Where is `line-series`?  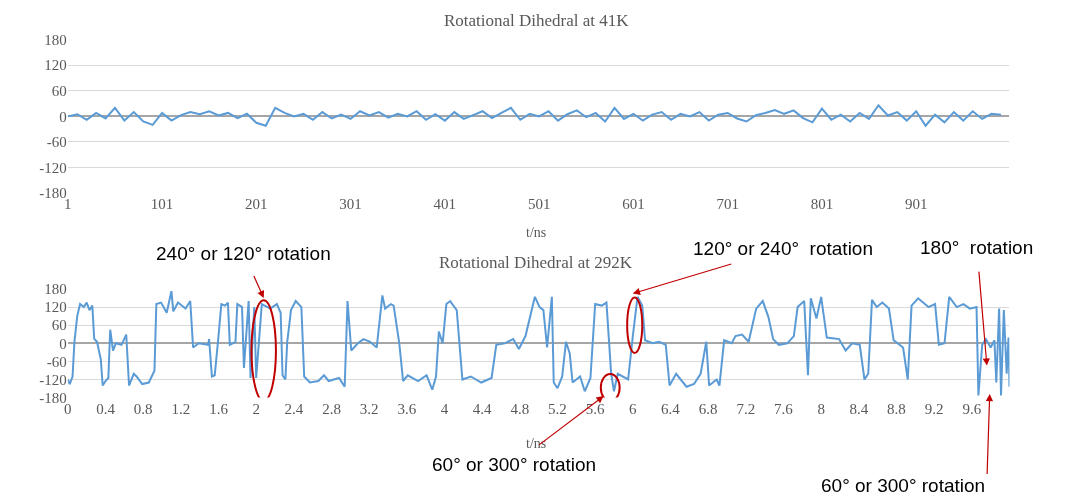
line-series is located at coordinates (534, 115).